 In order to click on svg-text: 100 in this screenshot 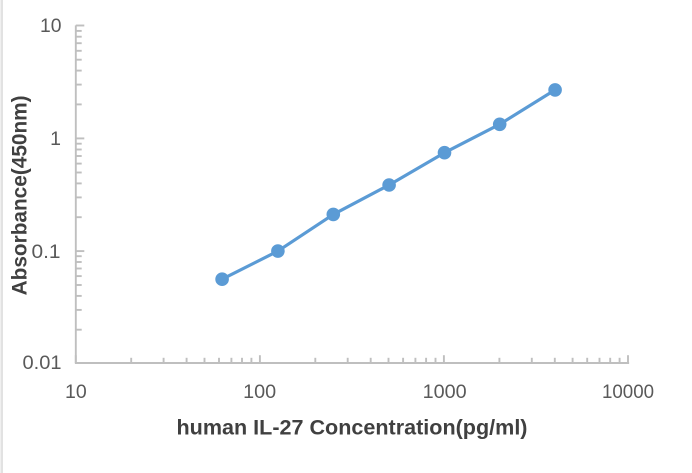, I will do `click(259, 392)`.